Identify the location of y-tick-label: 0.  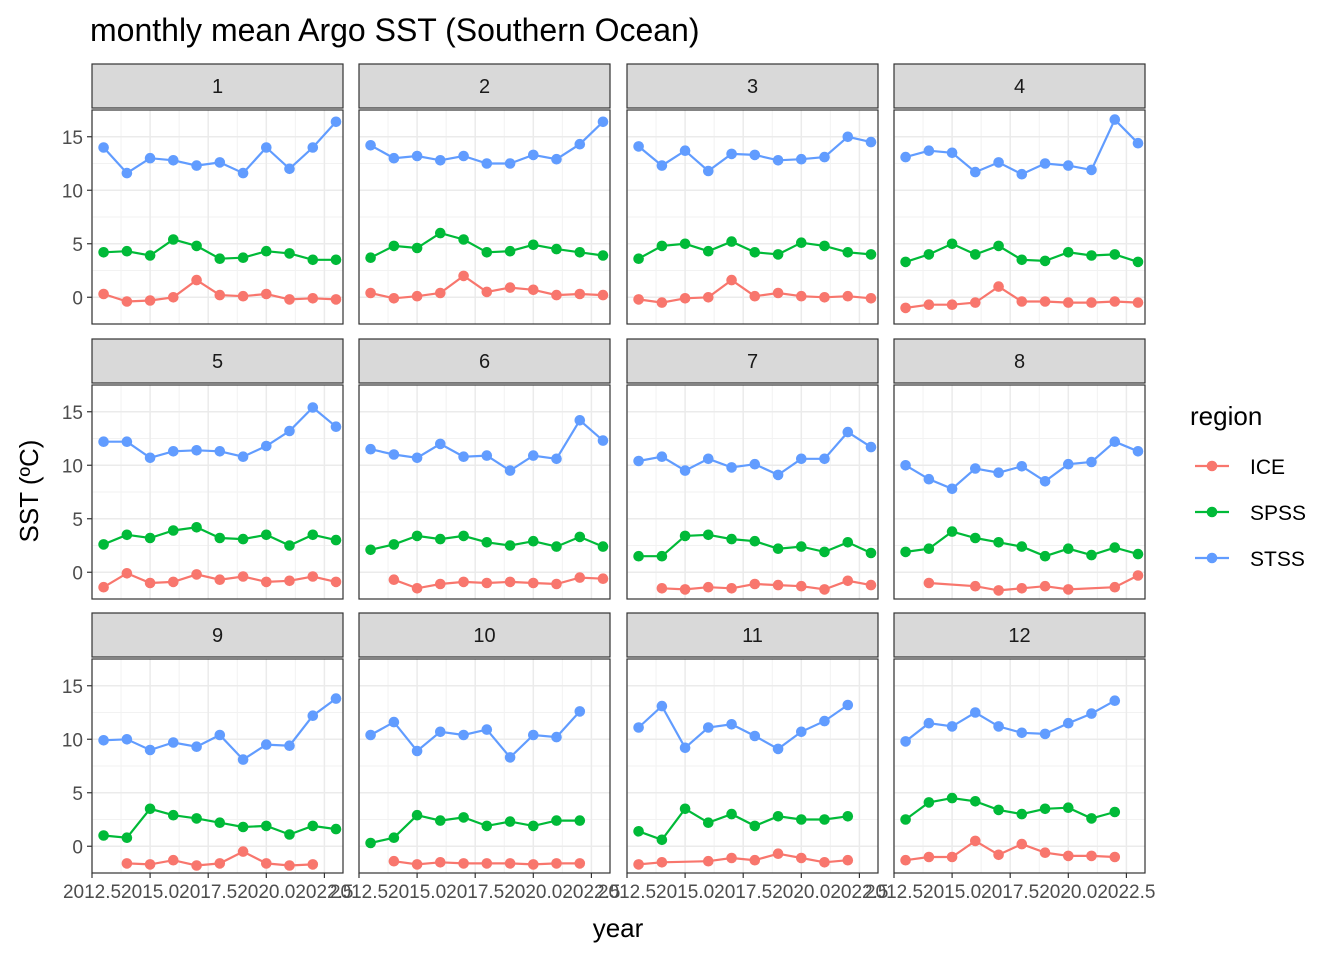
(77, 573).